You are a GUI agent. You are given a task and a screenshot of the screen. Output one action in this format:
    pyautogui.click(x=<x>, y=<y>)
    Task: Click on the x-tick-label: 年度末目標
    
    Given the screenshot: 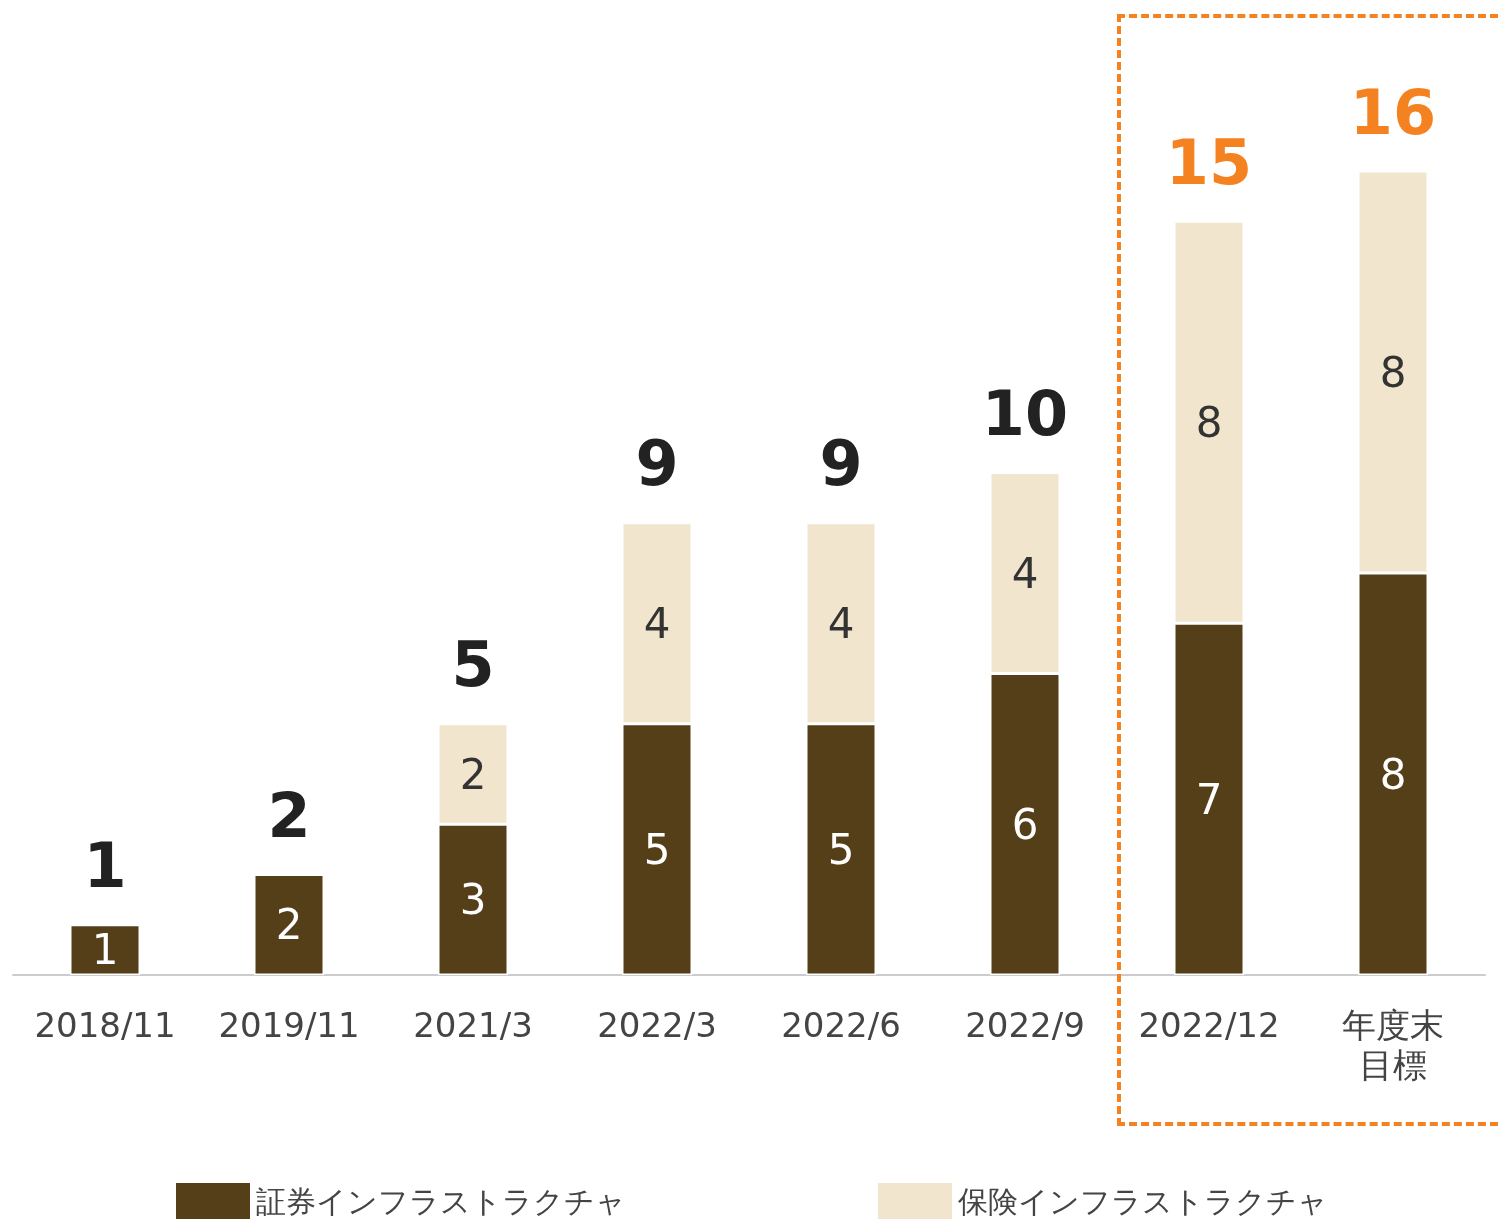 What is the action you would take?
    pyautogui.click(x=1393, y=1045)
    